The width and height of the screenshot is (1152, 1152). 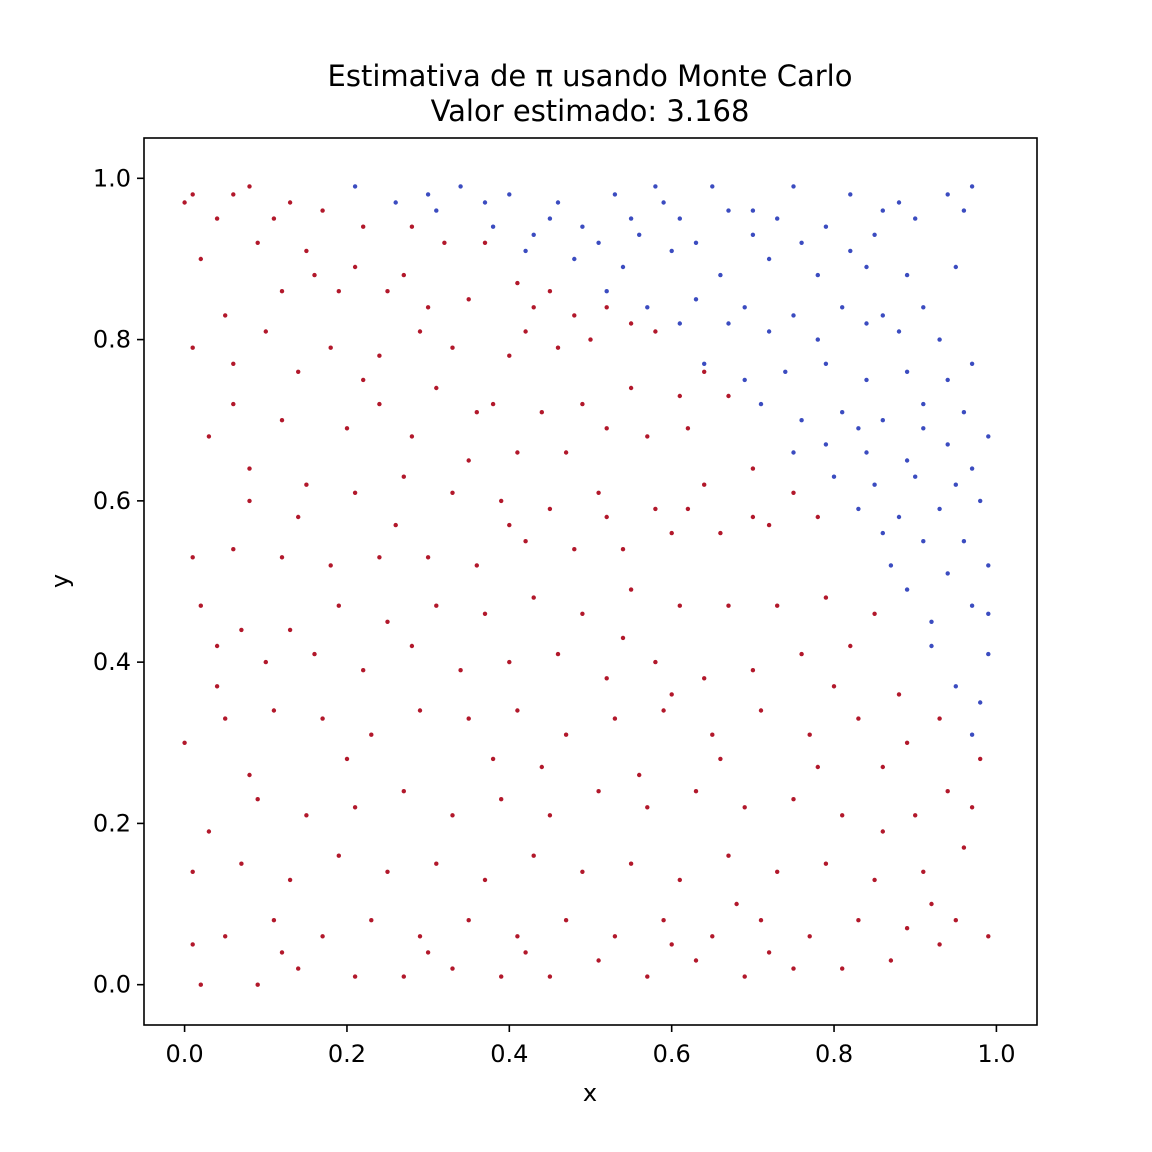 I want to click on x-axis-ticks: 0.0 0.2 0.4 0.6 0.8 1.0, so click(x=590, y=1046).